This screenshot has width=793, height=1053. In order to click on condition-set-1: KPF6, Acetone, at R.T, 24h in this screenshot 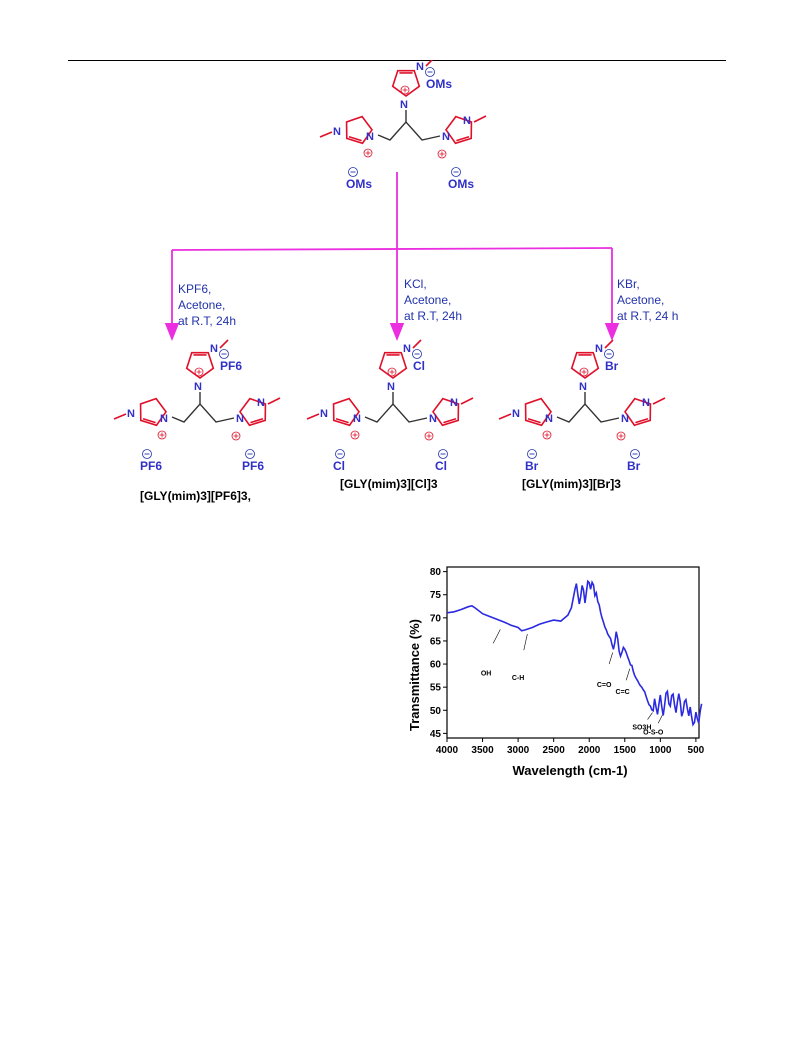, I will do `click(207, 305)`.